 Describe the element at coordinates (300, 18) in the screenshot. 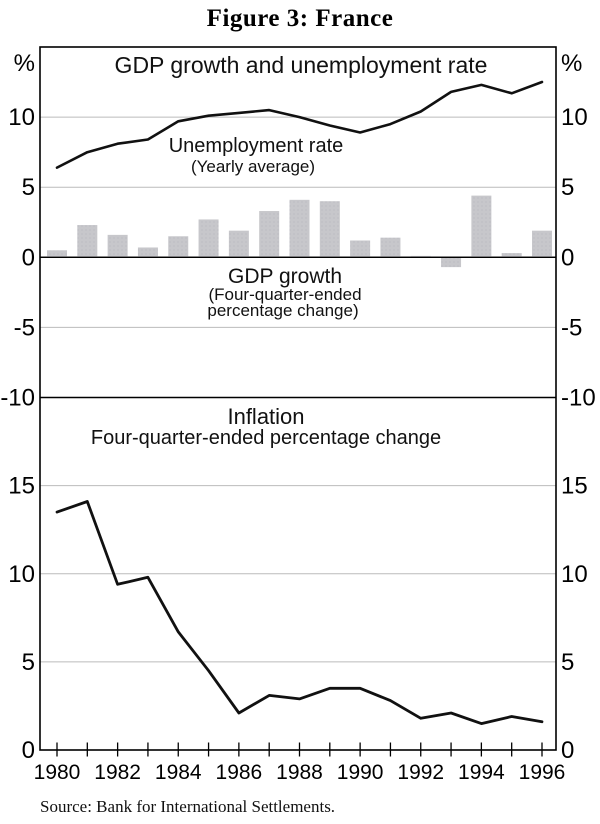

I see `figure-title: Figure 3: France` at that location.